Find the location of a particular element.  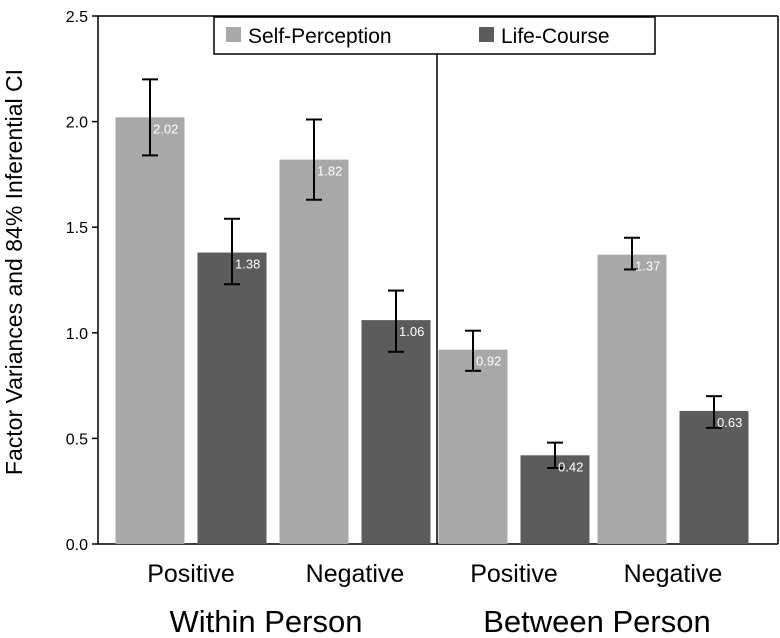

y-tick-label: 0.5 is located at coordinates (77, 439).